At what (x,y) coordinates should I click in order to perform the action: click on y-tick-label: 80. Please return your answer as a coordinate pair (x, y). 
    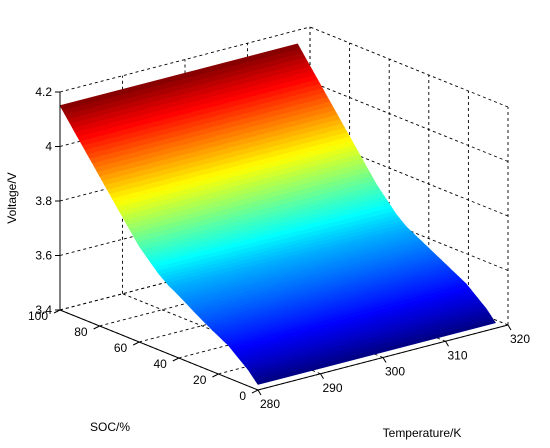
    Looking at the image, I should click on (81, 332).